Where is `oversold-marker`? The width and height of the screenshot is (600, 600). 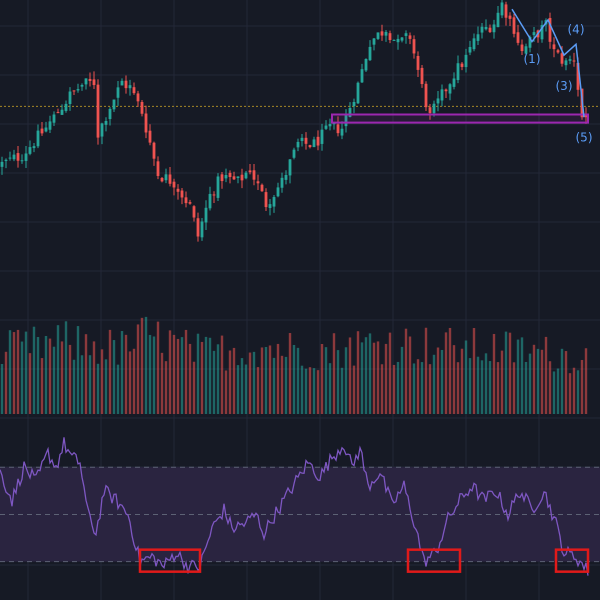 oversold-marker is located at coordinates (572, 560).